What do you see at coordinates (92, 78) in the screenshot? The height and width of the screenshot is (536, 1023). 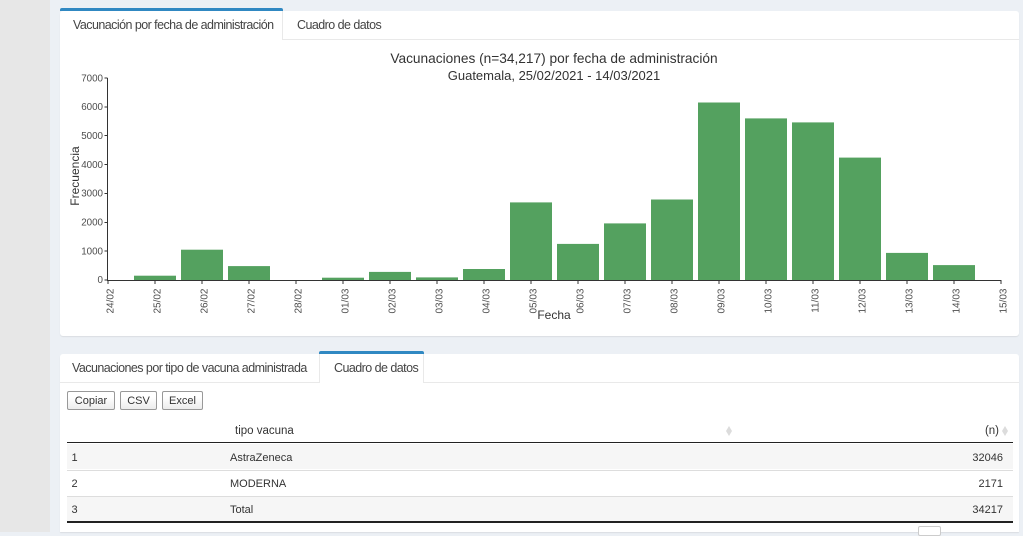 I see `svg-text: 7000` at bounding box center [92, 78].